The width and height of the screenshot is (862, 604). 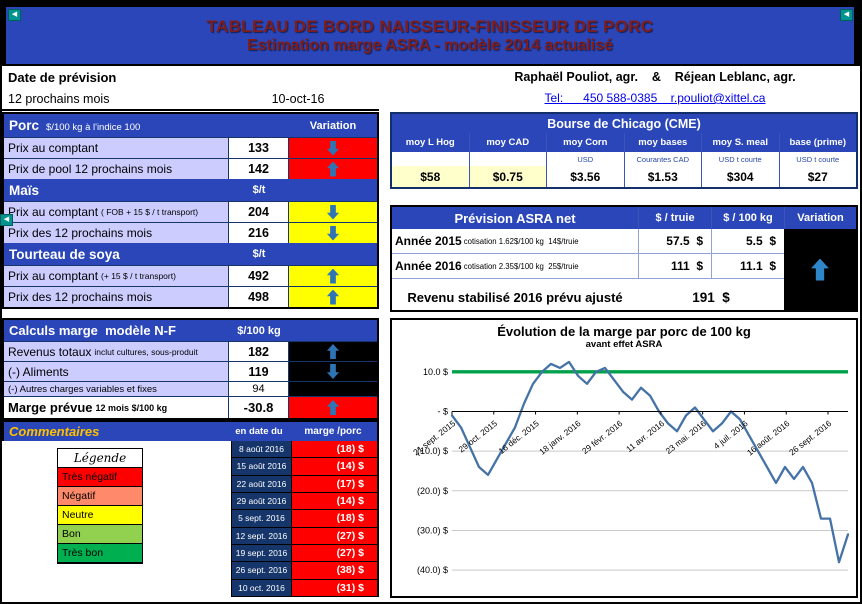 What do you see at coordinates (624, 123) in the screenshot?
I see `bourse-title: Bourse de Chicago (CME)` at bounding box center [624, 123].